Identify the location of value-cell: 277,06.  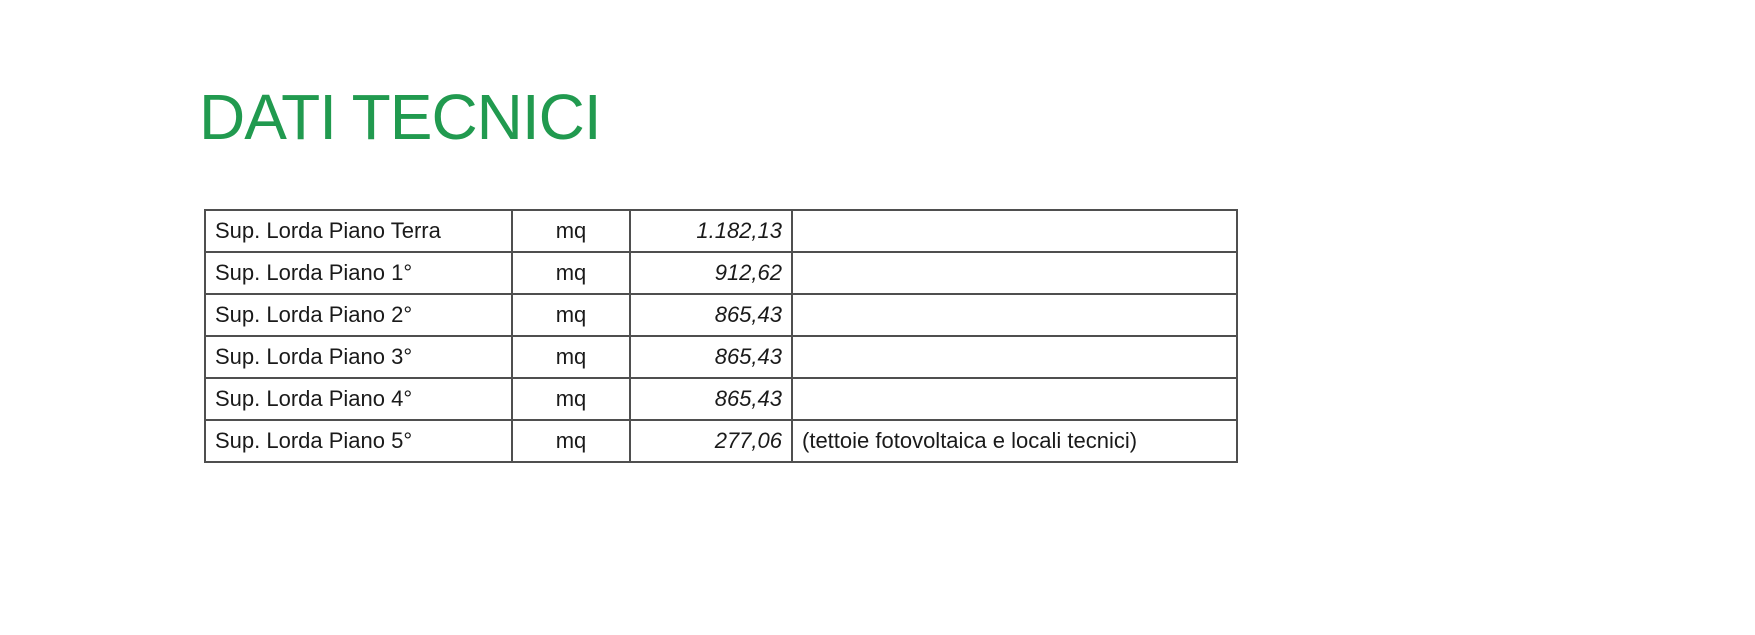
(711, 441).